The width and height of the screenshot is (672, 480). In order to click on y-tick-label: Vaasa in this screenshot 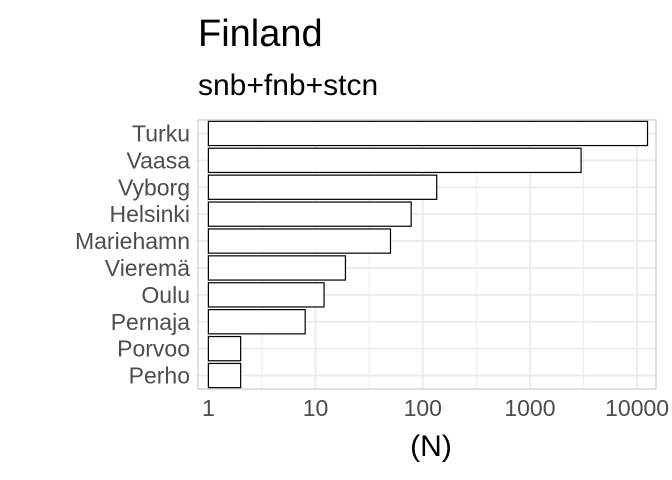, I will do `click(158, 160)`.